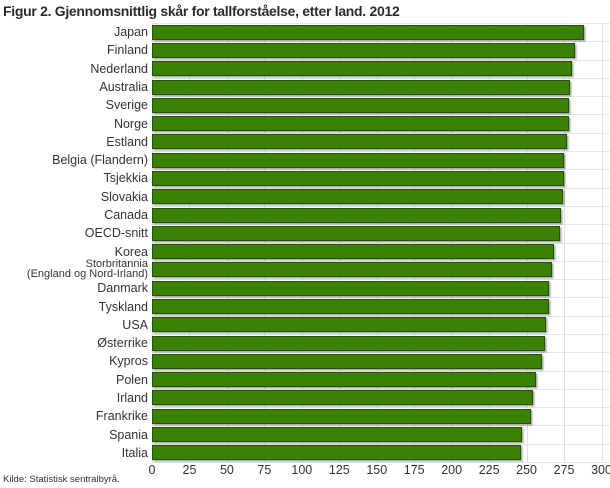  What do you see at coordinates (302, 470) in the screenshot?
I see `x-tick-label: 100` at bounding box center [302, 470].